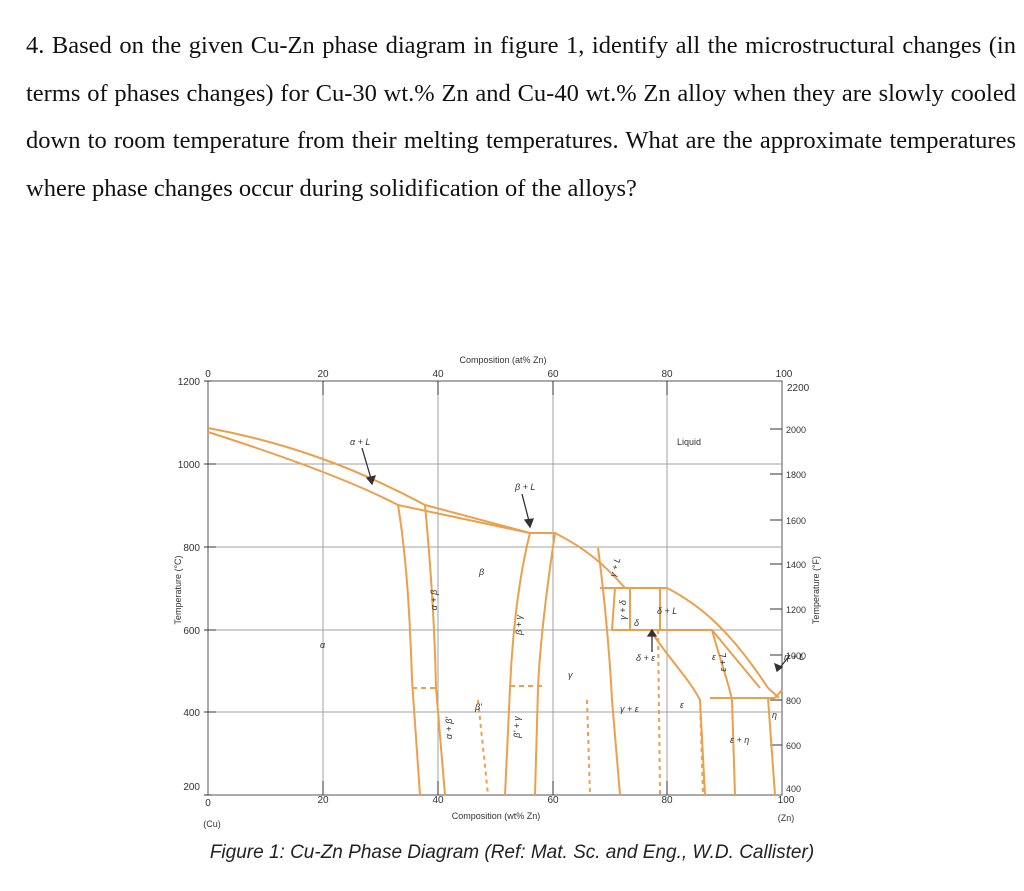 The image size is (1024, 891). What do you see at coordinates (570, 675) in the screenshot?
I see `label-gamma: γ` at bounding box center [570, 675].